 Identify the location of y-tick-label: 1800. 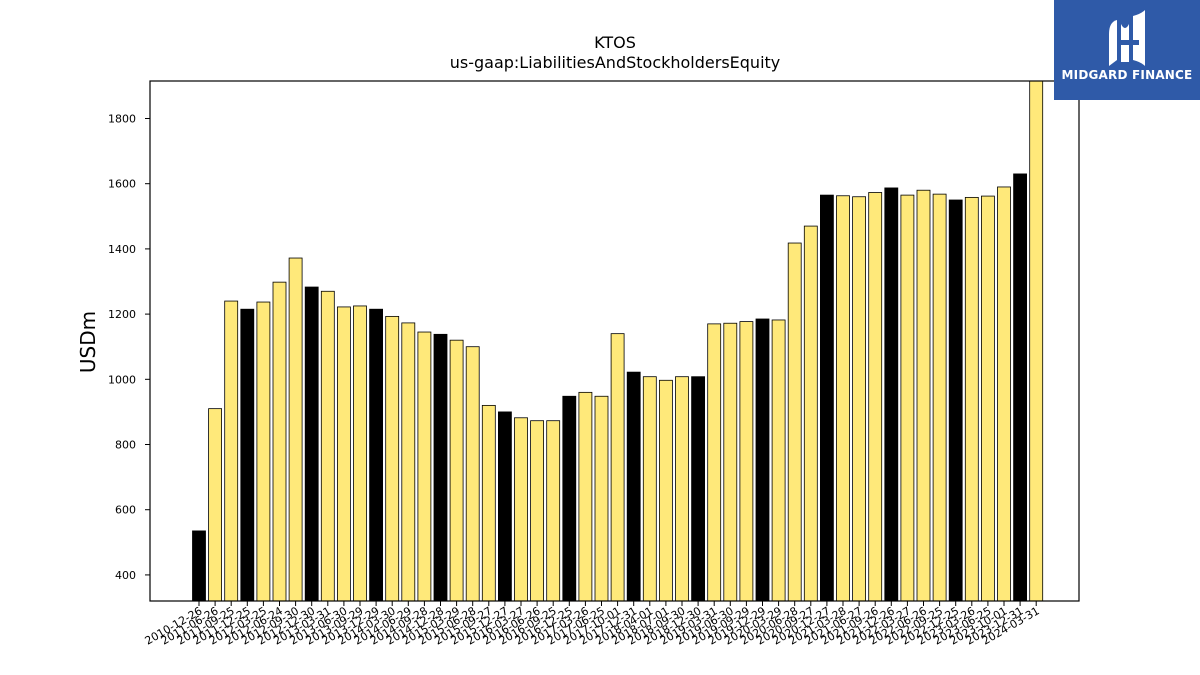
(122, 118).